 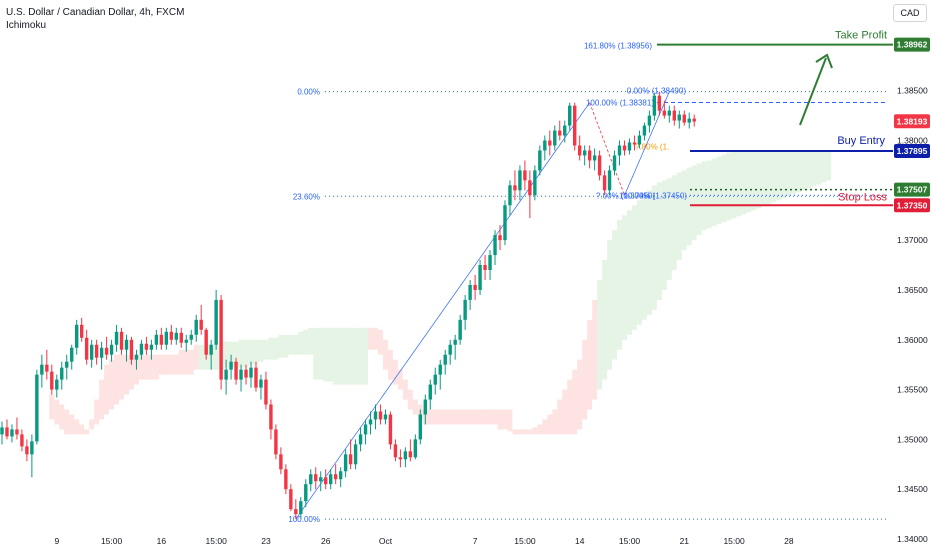 I want to click on current-price-tag-bg, so click(x=912, y=121).